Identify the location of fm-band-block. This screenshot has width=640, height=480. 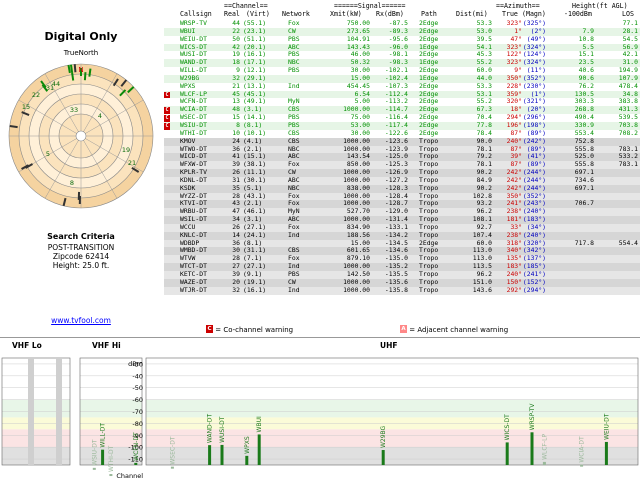
(31, 411).